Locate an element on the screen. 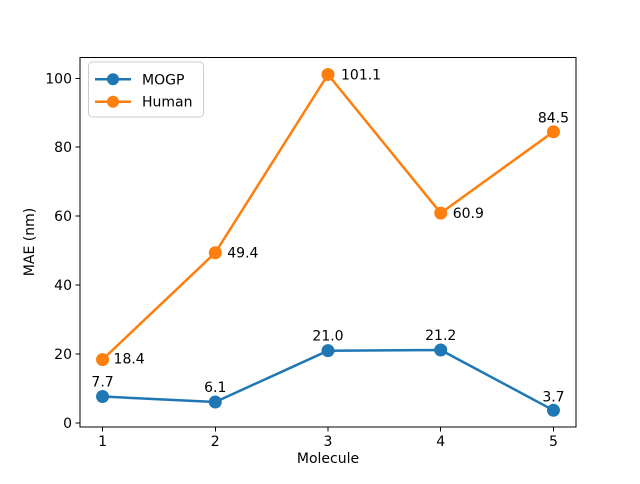 Image resolution: width=640 pixels, height=484 pixels. y-tick-label-80: 80 is located at coordinates (63, 148).